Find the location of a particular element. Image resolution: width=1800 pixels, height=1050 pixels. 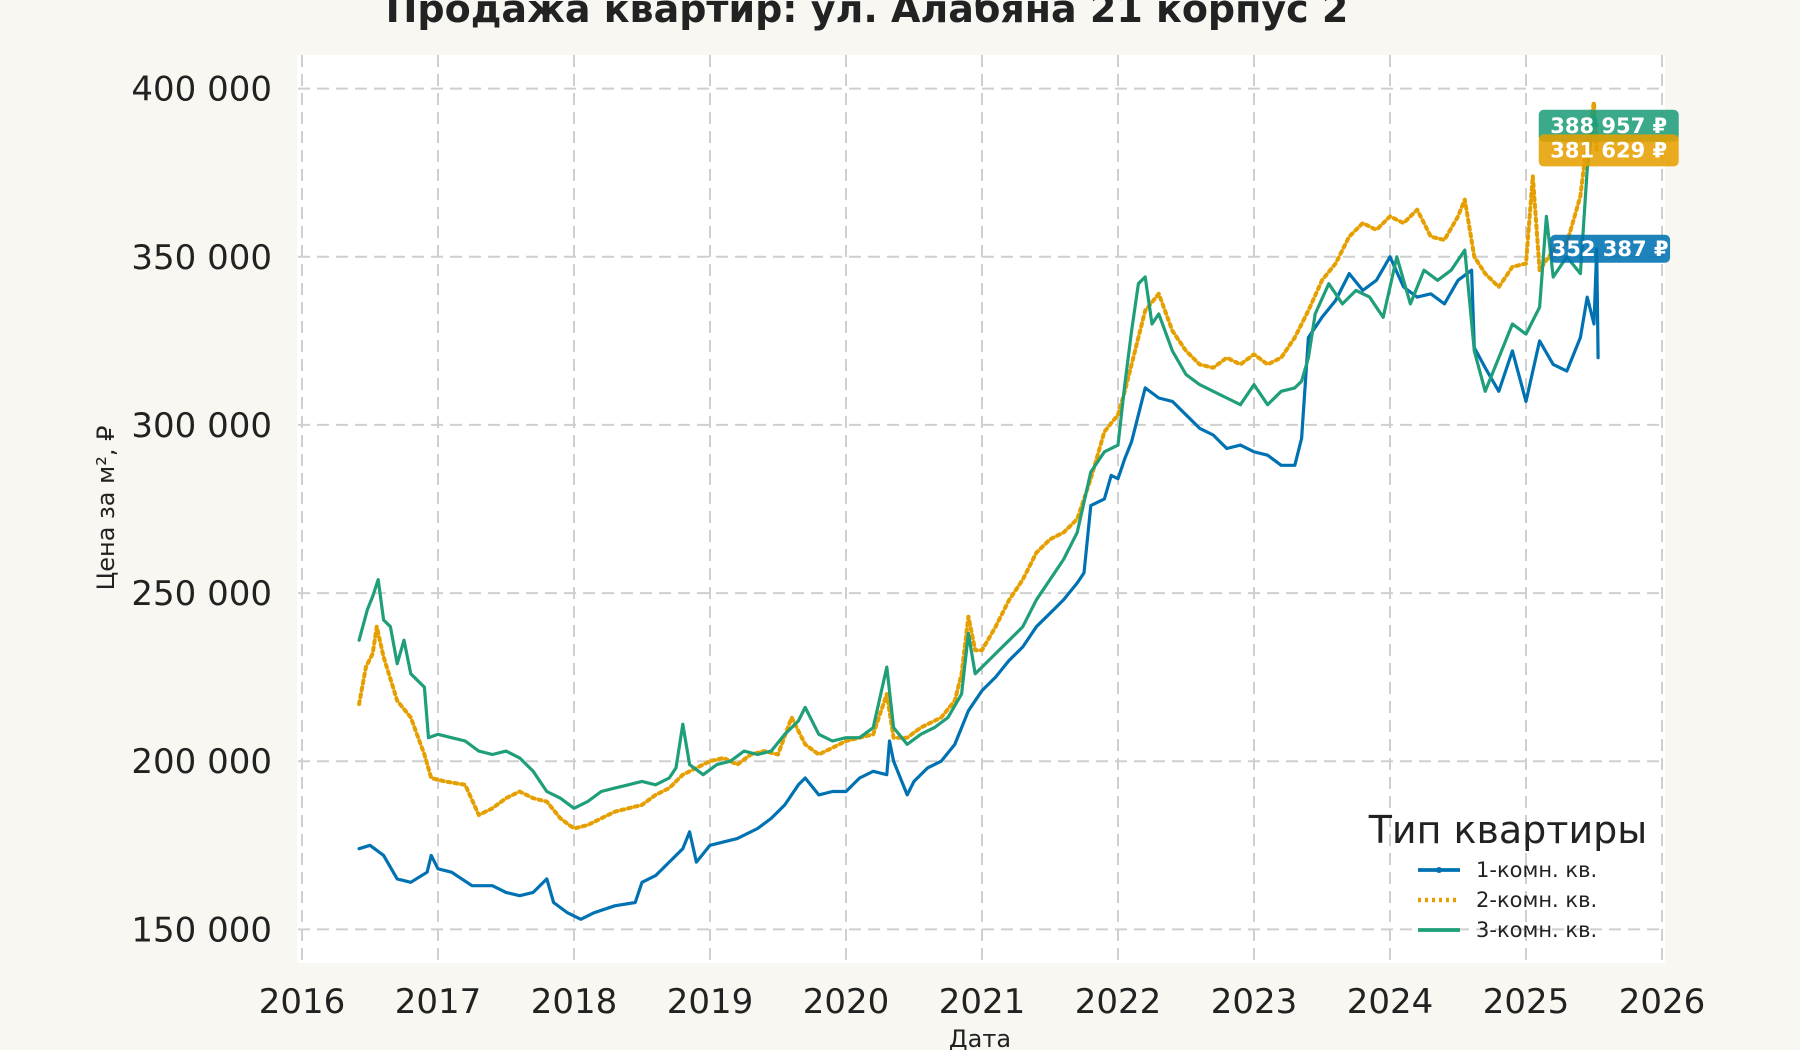

value-badge-label: 381 629 ₽ is located at coordinates (1608, 150).